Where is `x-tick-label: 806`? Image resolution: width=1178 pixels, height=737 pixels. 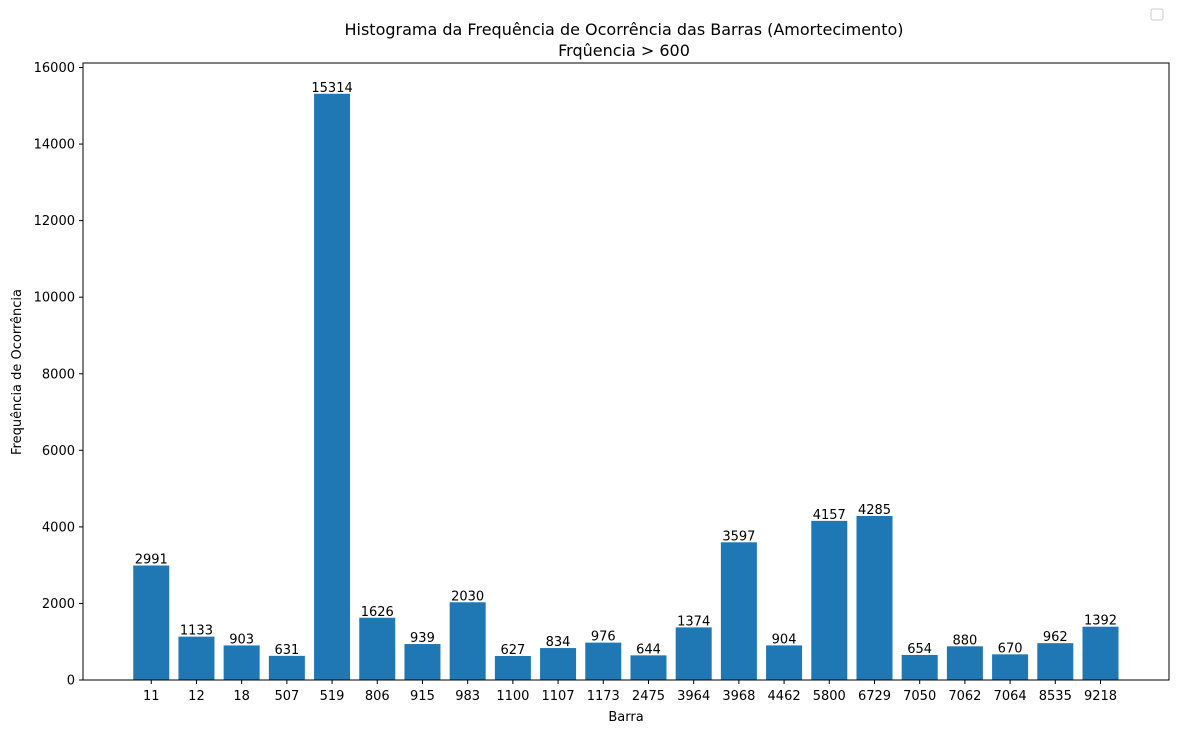
x-tick-label: 806 is located at coordinates (377, 696).